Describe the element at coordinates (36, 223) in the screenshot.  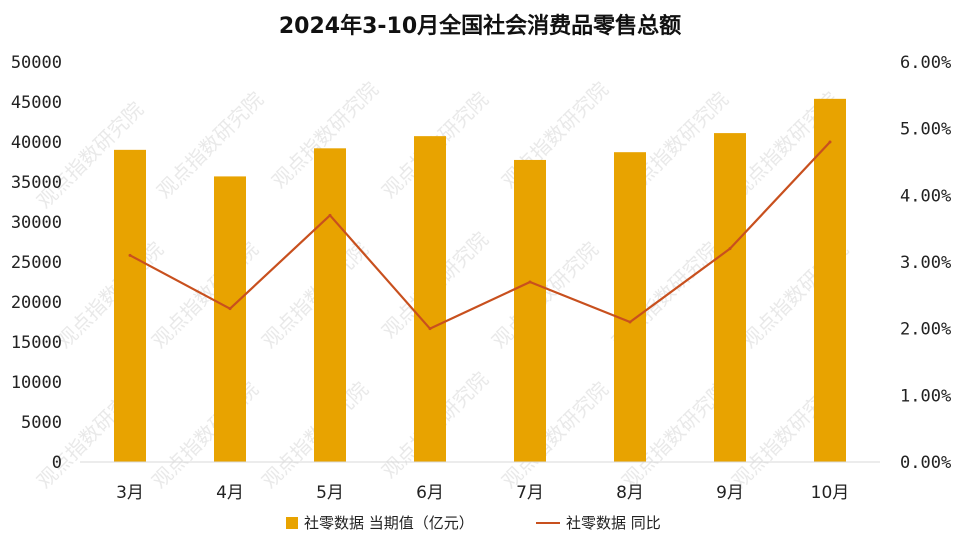
I see `y-tick-label: 30000` at that location.